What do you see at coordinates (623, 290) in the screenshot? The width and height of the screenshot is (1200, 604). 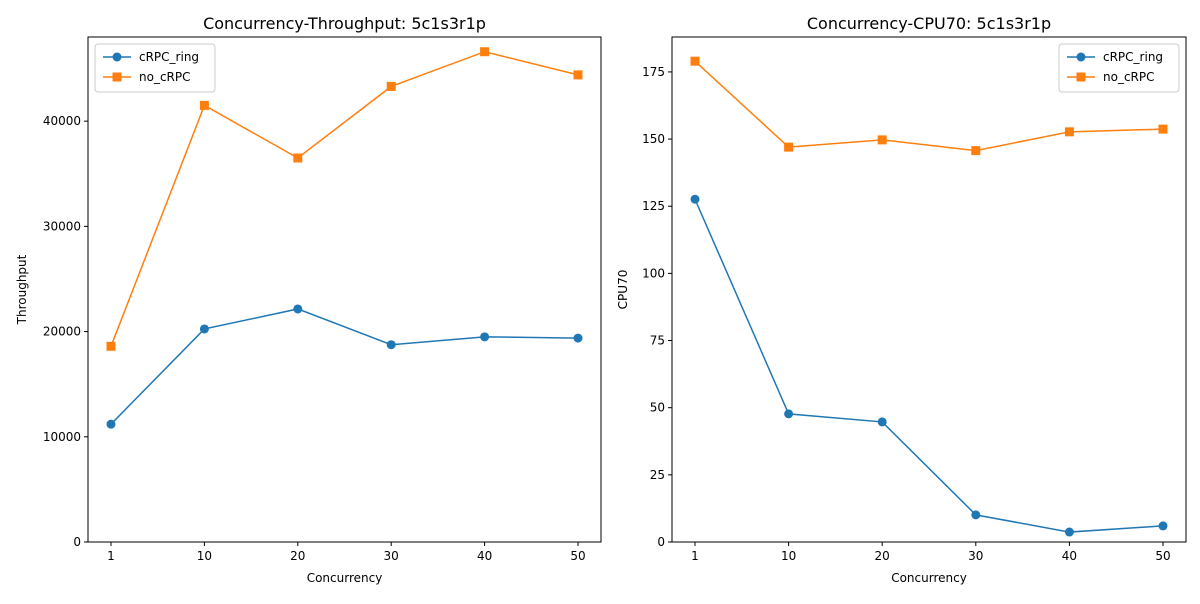 I see `y-axis-label: CPU70` at bounding box center [623, 290].